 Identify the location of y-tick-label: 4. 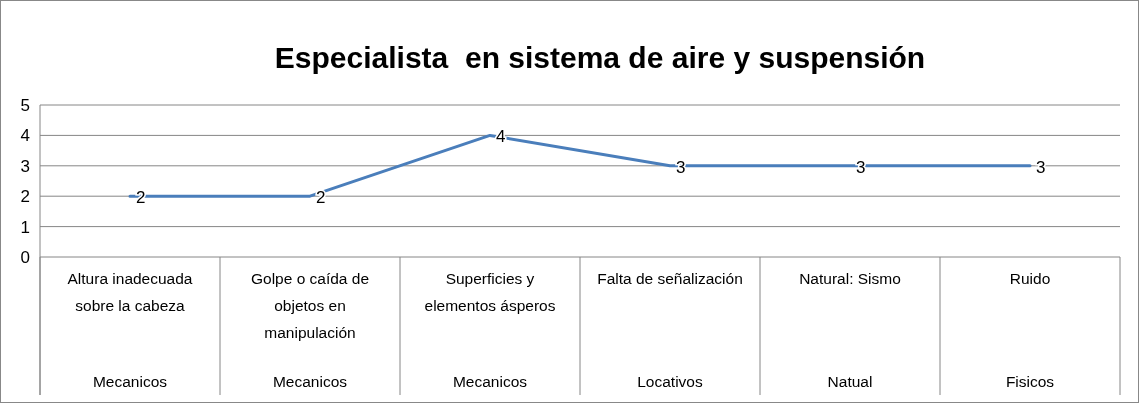
(25, 136).